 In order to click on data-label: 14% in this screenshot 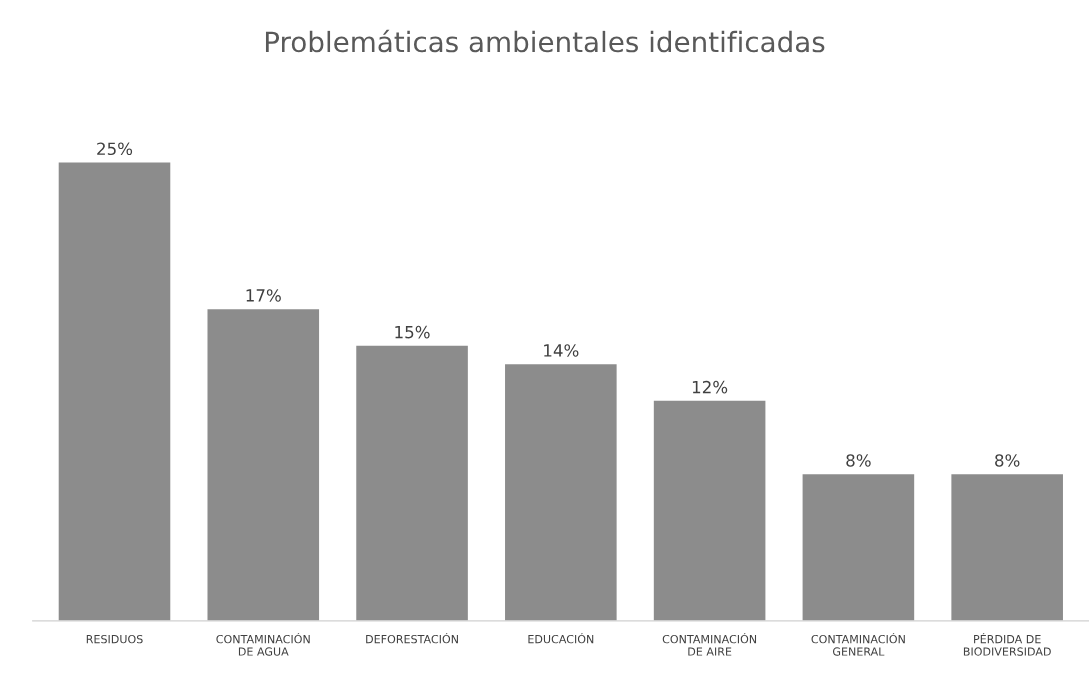, I will do `click(561, 350)`.